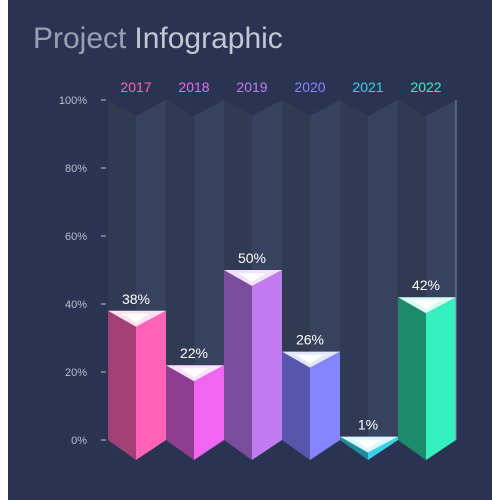 This screenshot has width=500, height=500. Describe the element at coordinates (425, 87) in the screenshot. I see `x-category-label: 2022` at that location.